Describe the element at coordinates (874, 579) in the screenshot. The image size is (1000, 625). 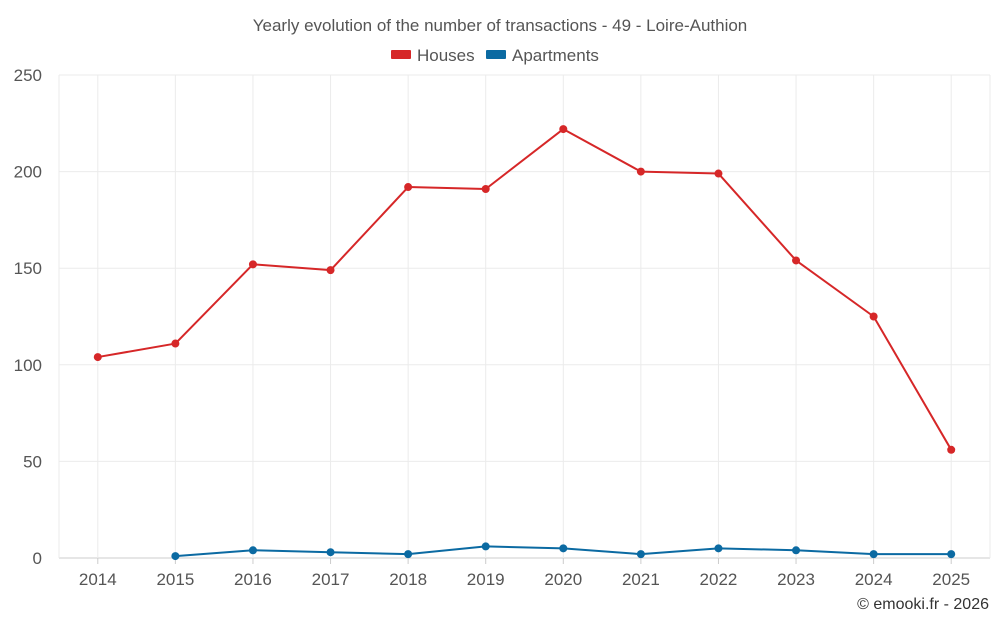
I see `x-tick-label: 2024` at that location.